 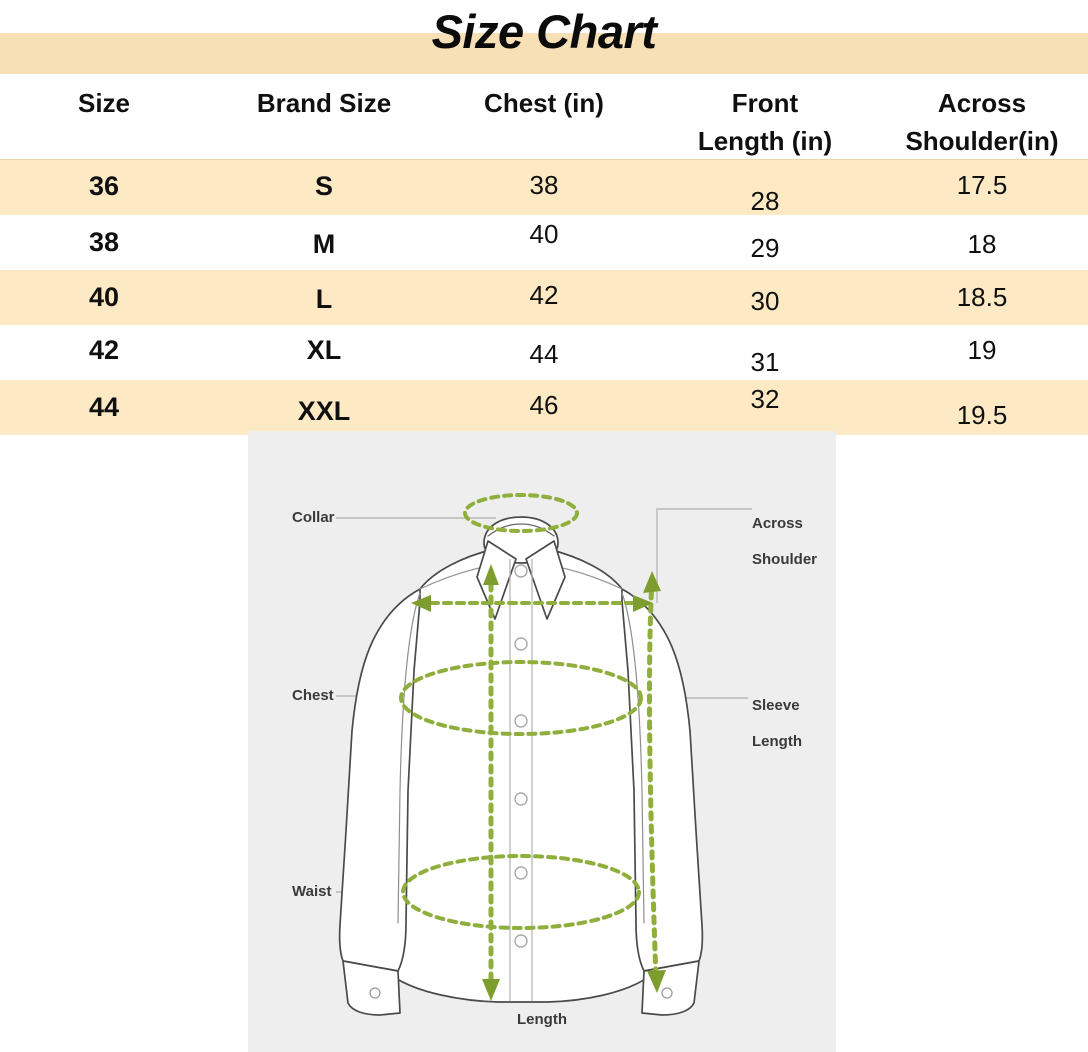 I want to click on cell-brand-size: M, so click(x=324, y=244).